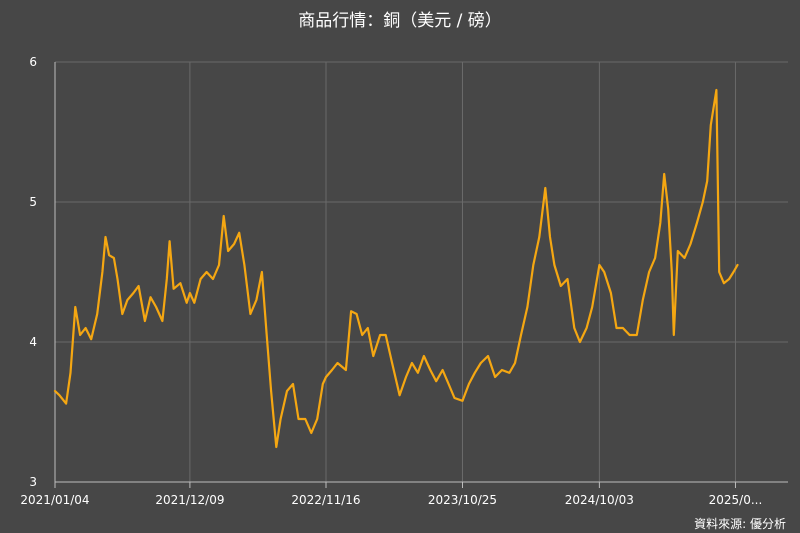 This screenshot has height=533, width=800. Describe the element at coordinates (189, 500) in the screenshot. I see `x-tick-label: 2021/12/09` at that location.